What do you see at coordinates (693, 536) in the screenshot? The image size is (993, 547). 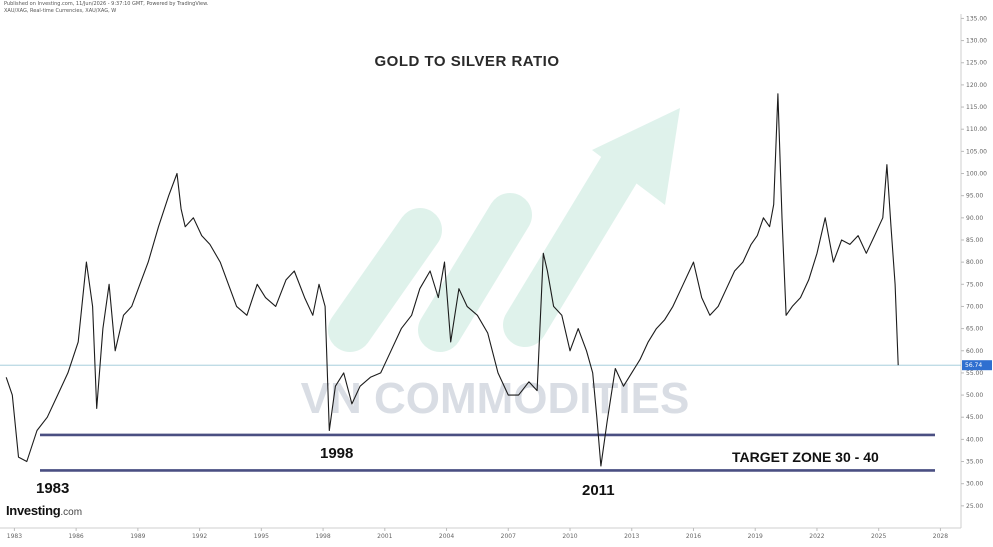 I see `x-tick-label: 2016` at bounding box center [693, 536].